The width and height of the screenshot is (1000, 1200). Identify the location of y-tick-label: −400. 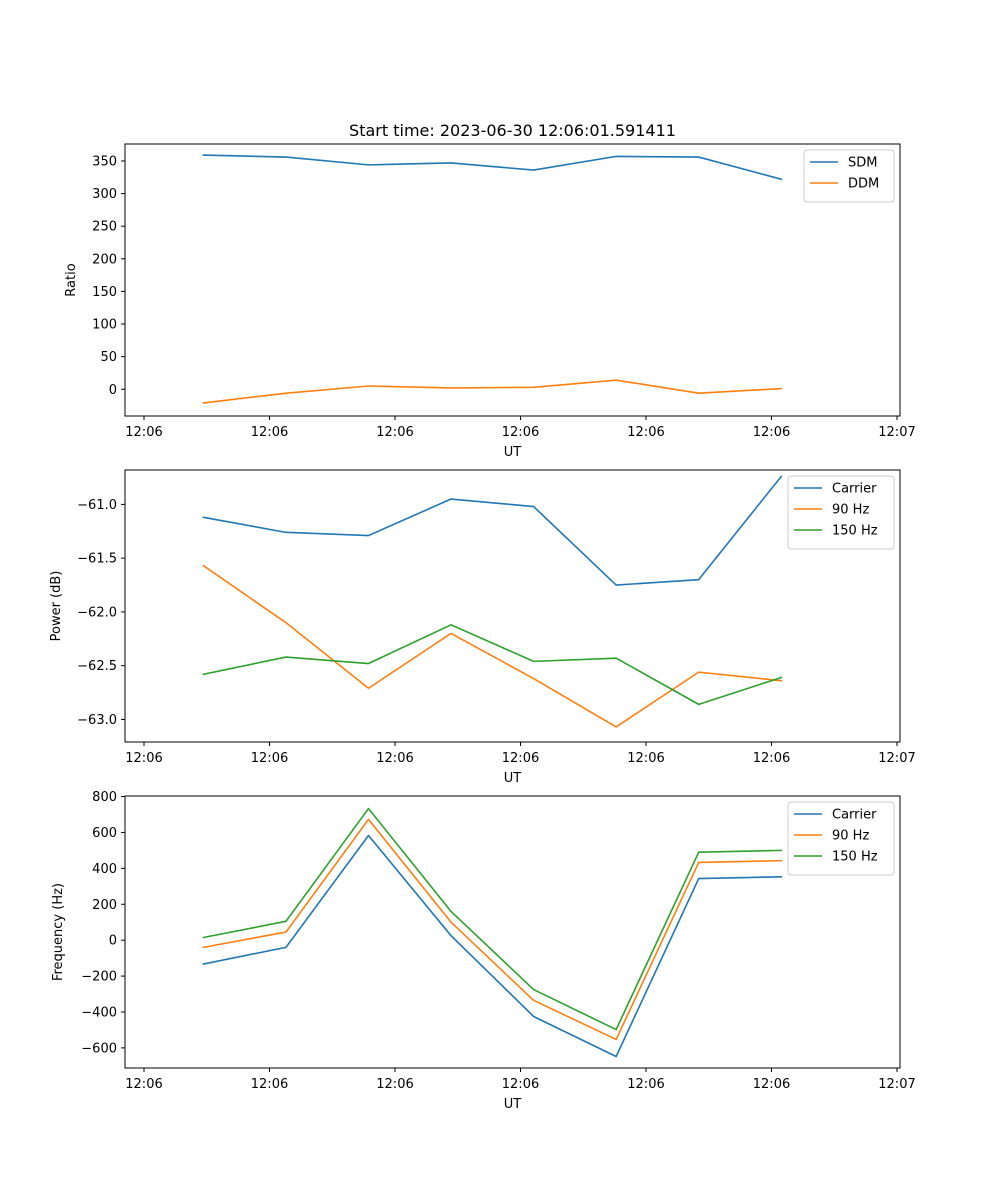
(99, 1012).